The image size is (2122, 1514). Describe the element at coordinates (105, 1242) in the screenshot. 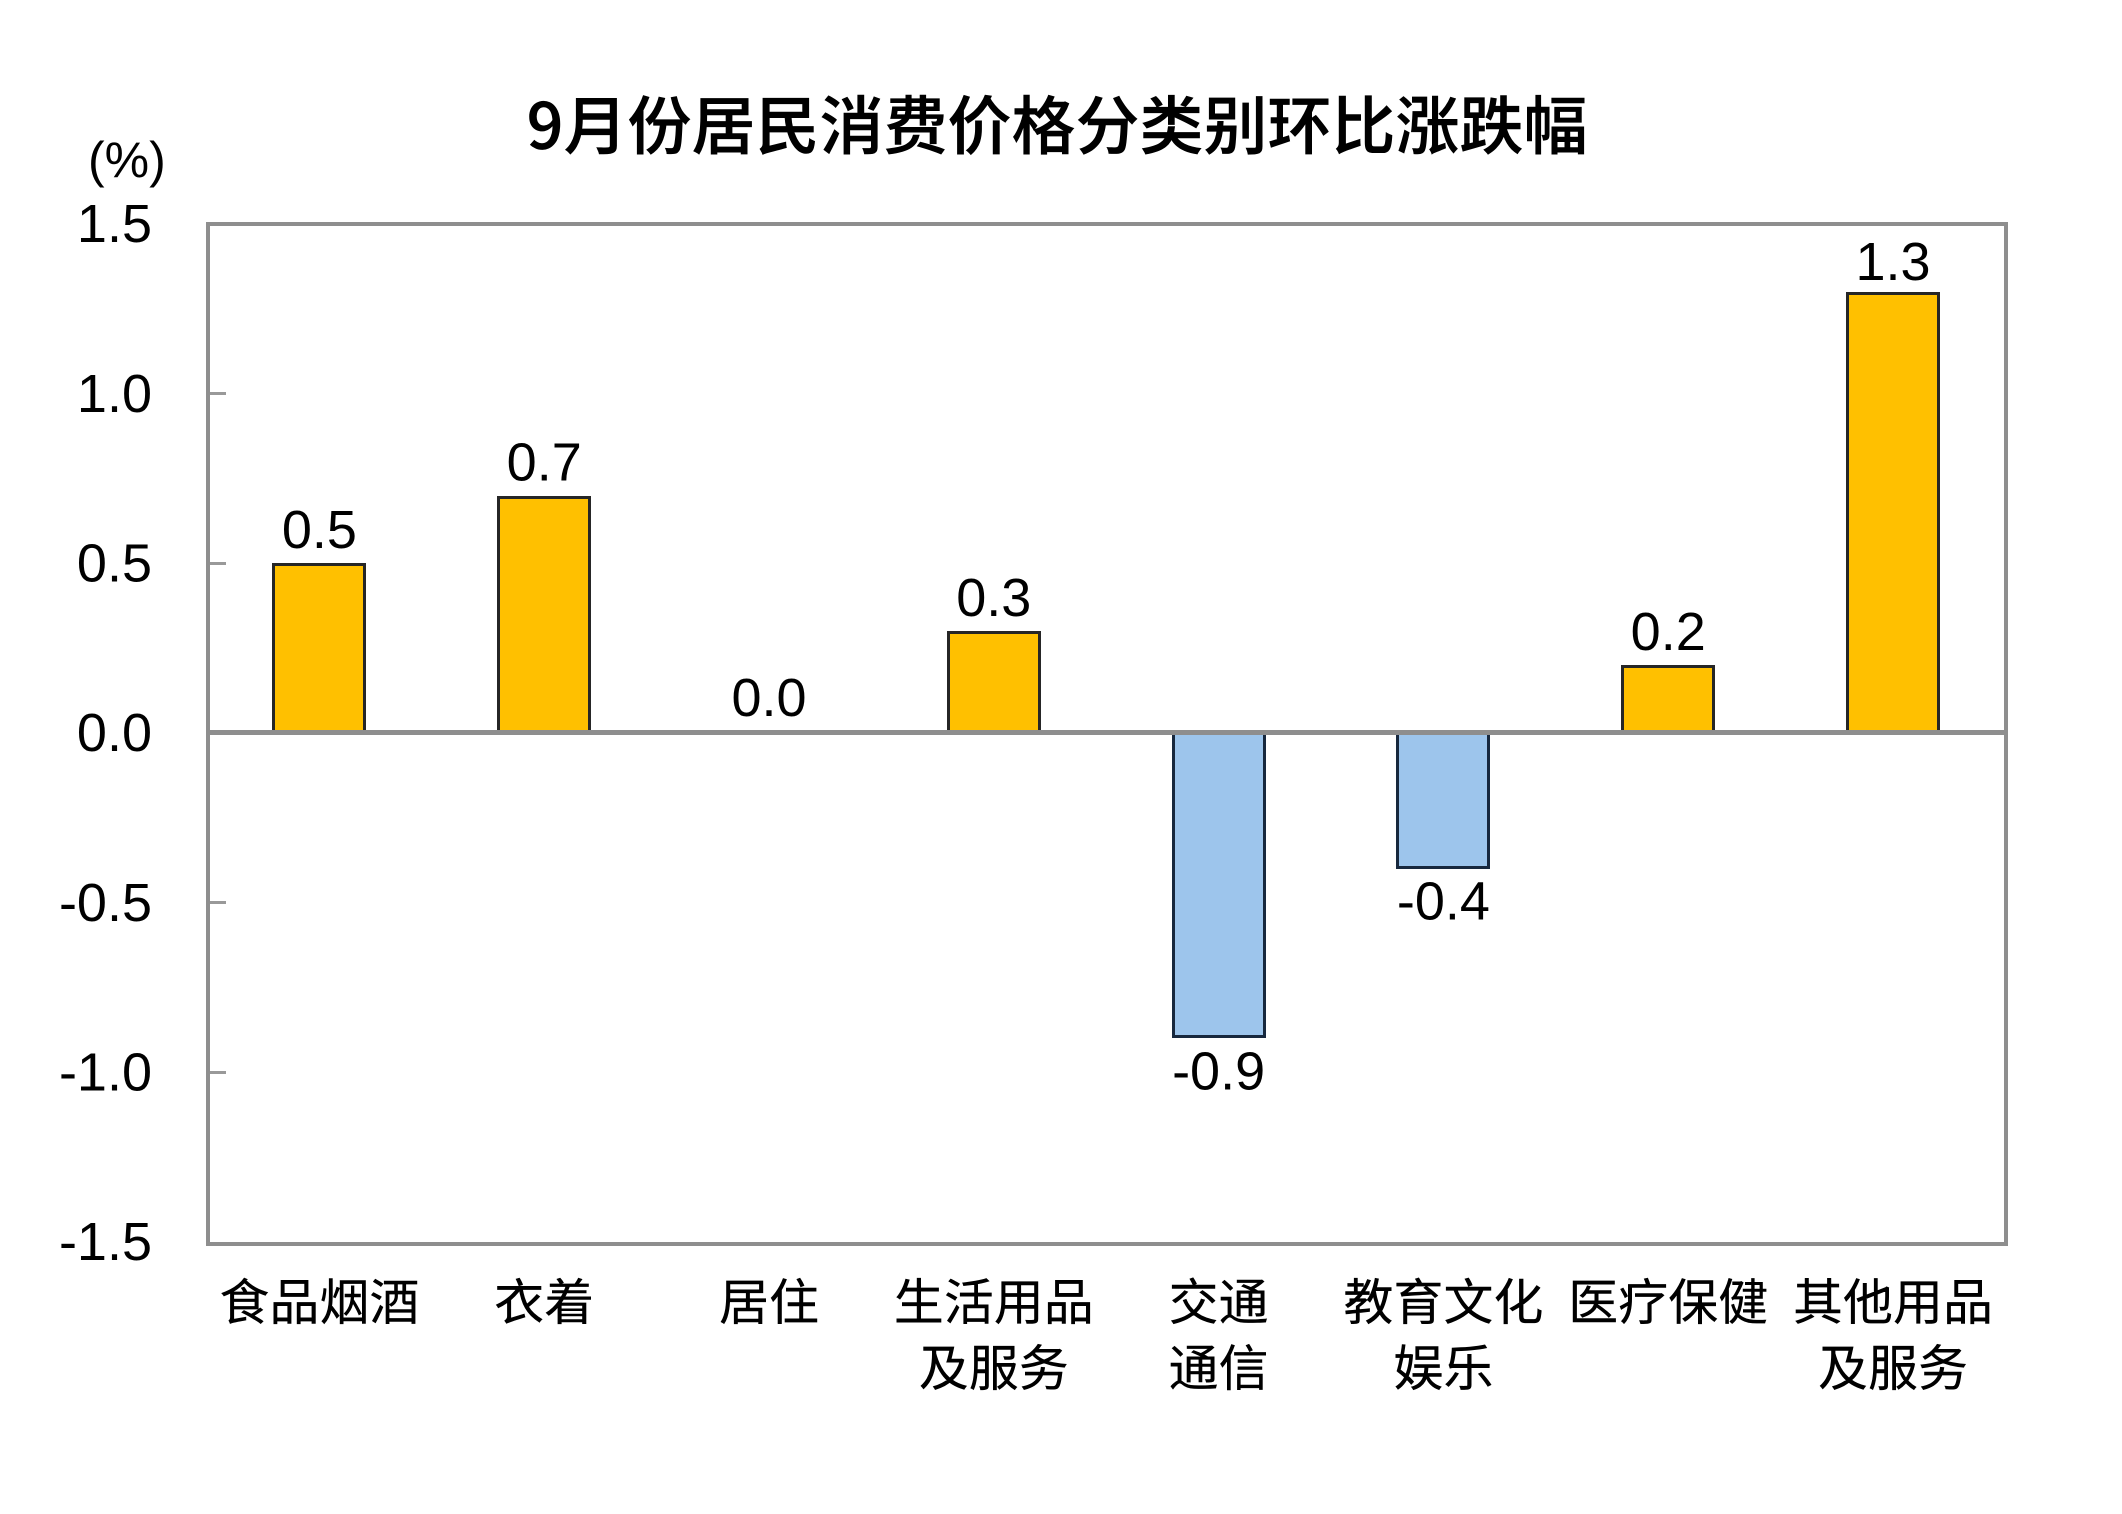

I see `svg-text: -1.5` at that location.